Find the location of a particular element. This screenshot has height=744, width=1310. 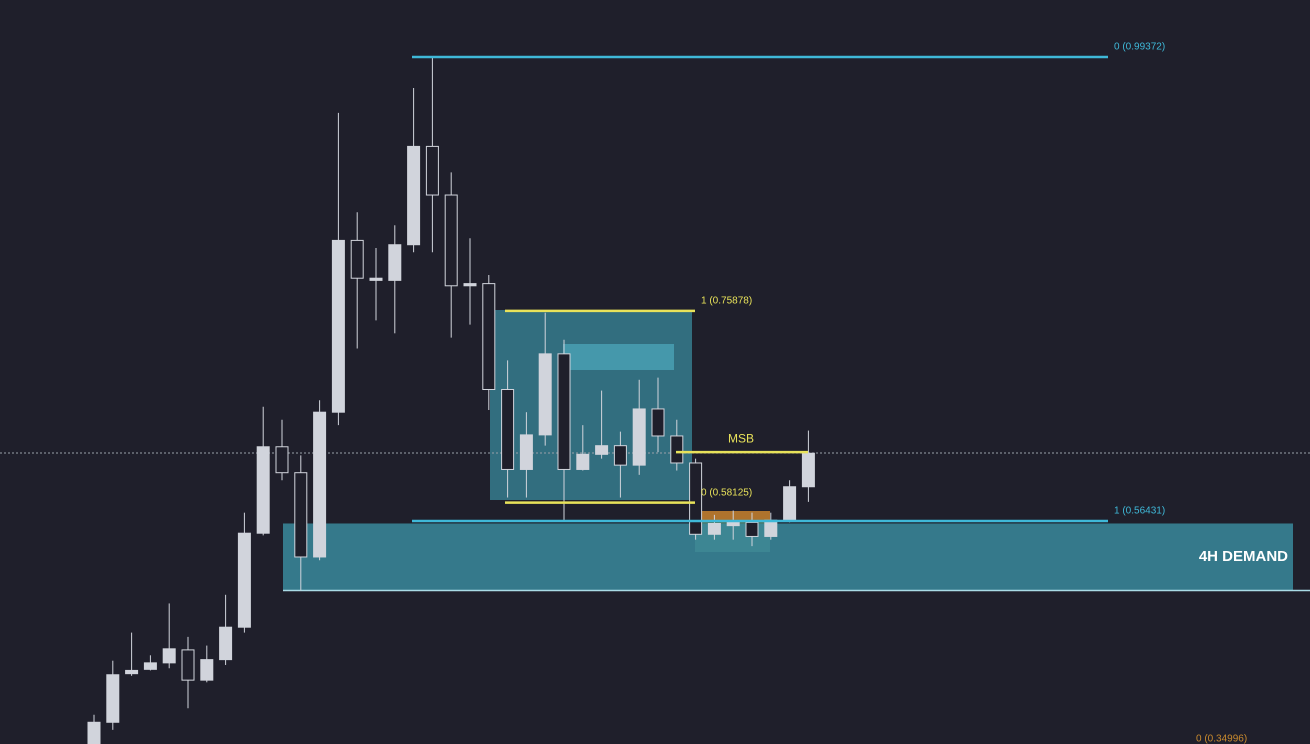

fib-label: 0 (0.34996) is located at coordinates (1221, 739).